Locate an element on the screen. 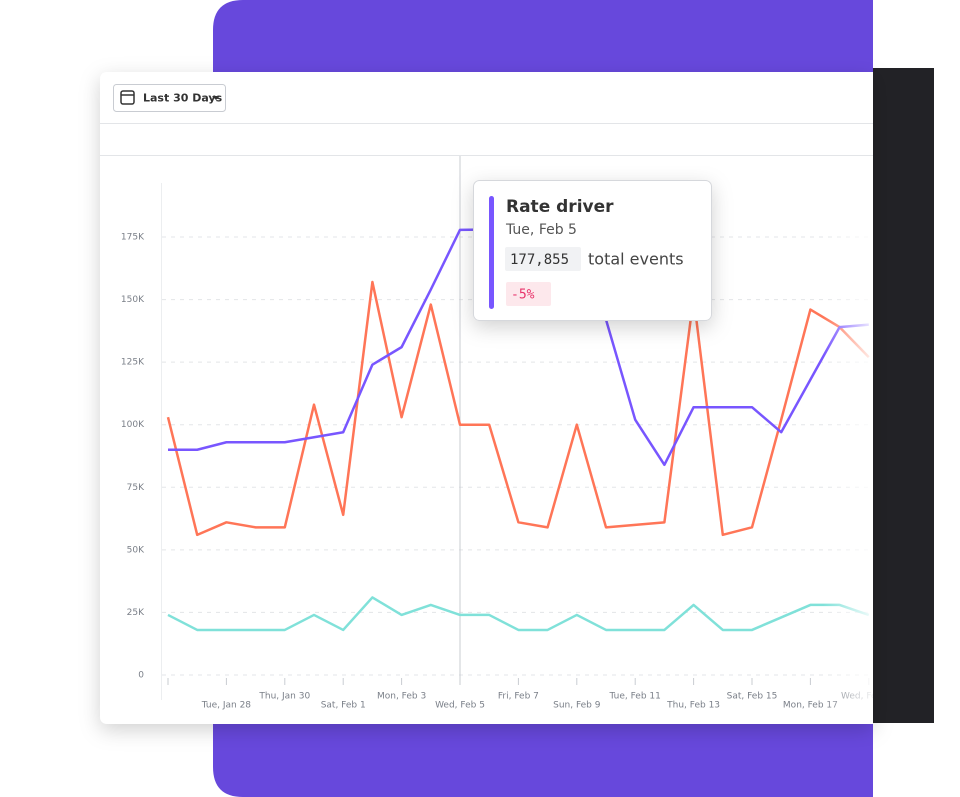 Image resolution: width=960 pixels, height=797 pixels. series-line is located at coordinates (518, 614).